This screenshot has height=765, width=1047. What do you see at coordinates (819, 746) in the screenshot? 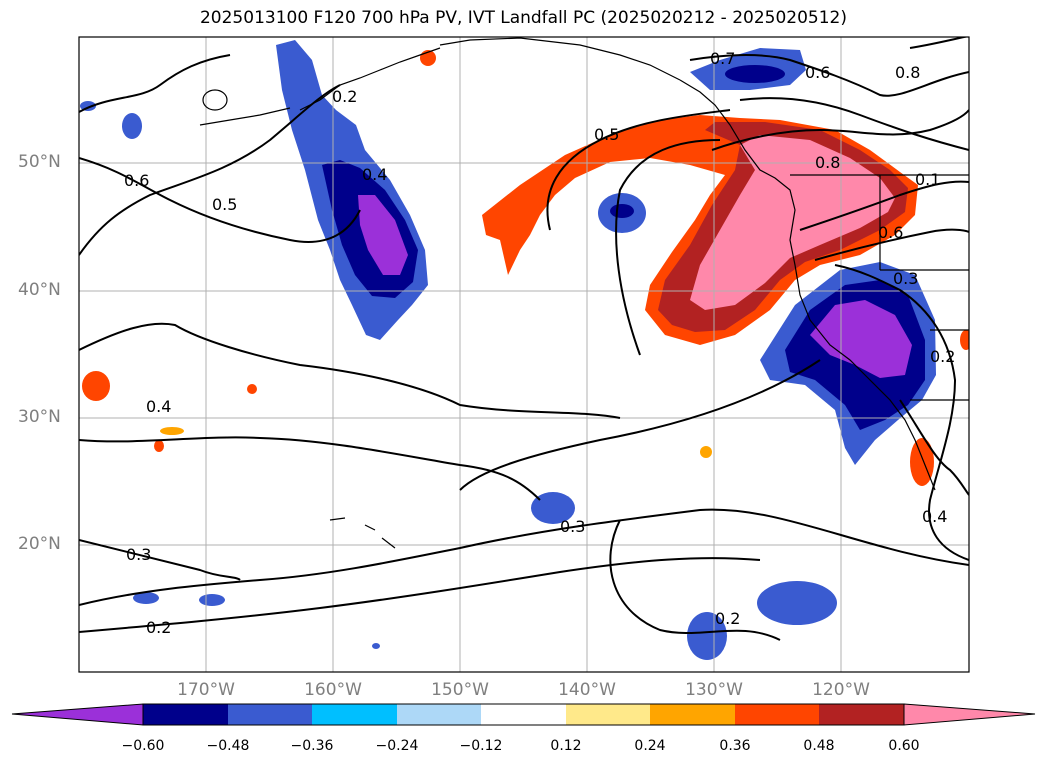
I see `colorbar-tick-label: 0.48` at bounding box center [819, 746].